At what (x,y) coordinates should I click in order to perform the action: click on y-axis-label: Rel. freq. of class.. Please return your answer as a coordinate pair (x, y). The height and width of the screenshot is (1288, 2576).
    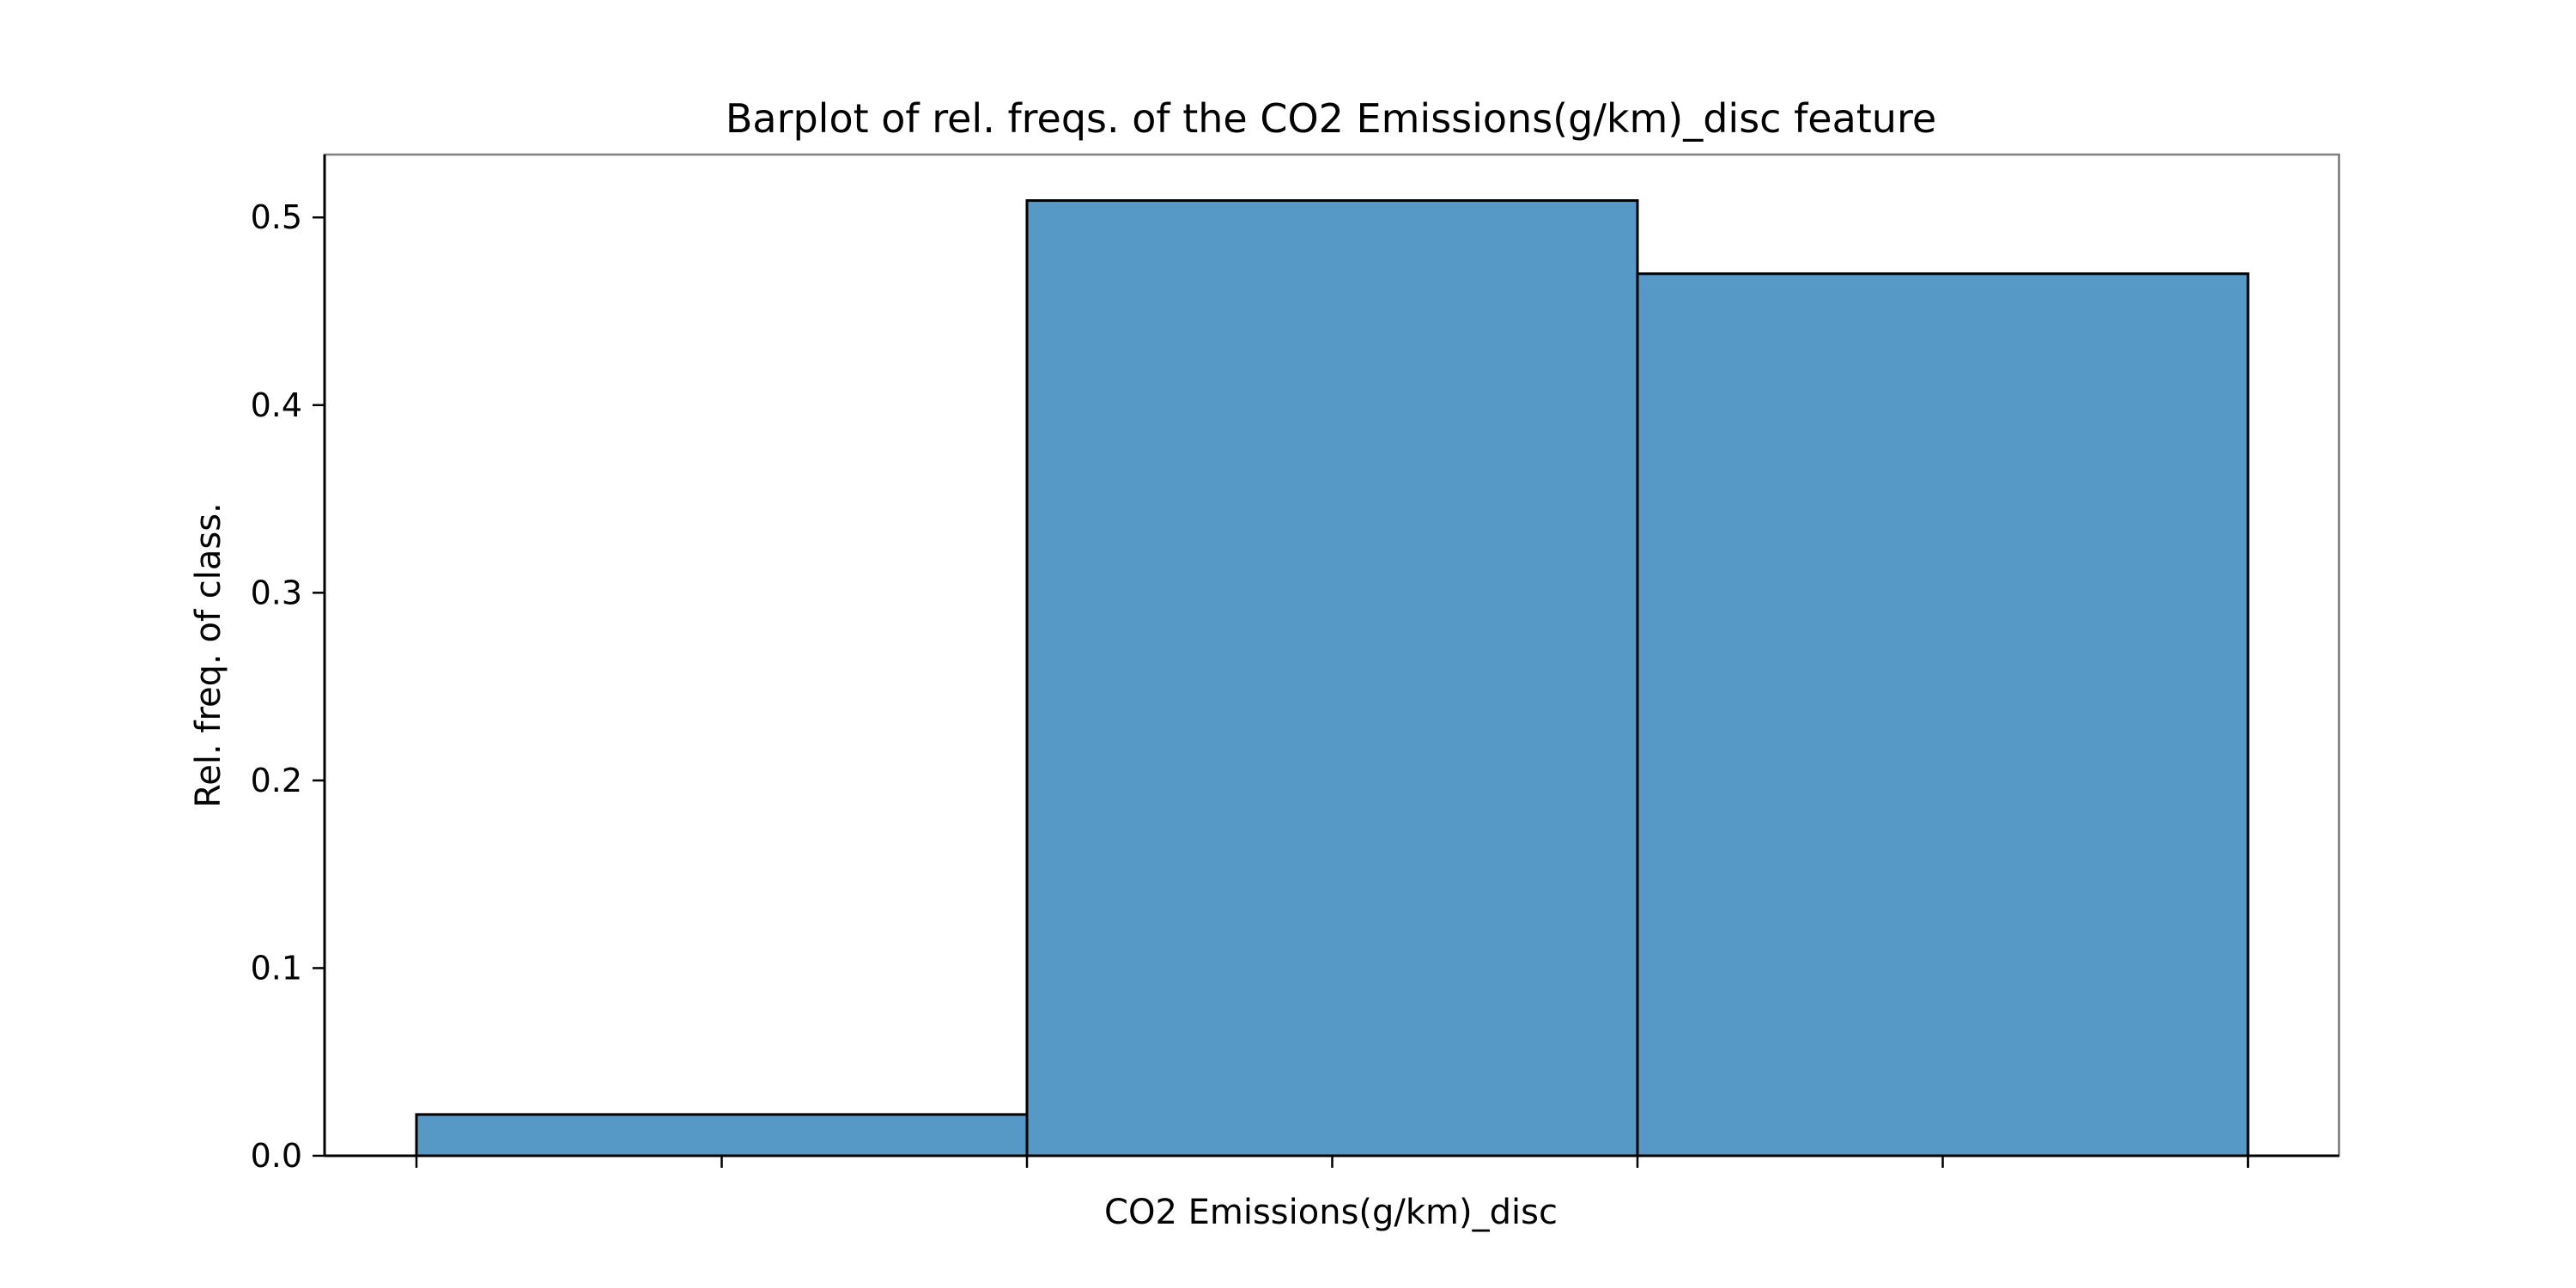
    Looking at the image, I should click on (208, 655).